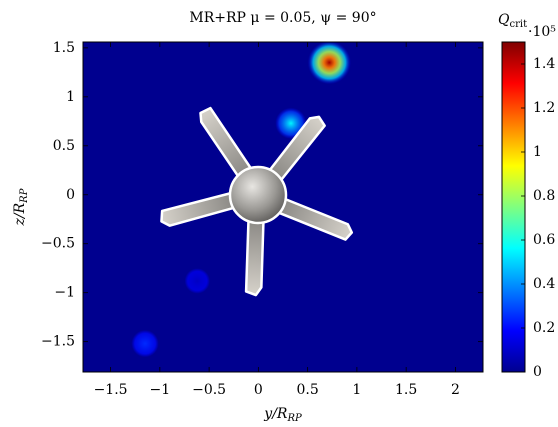 The width and height of the screenshot is (558, 427). I want to click on colorbar-tick-label: 1.2, so click(544, 108).